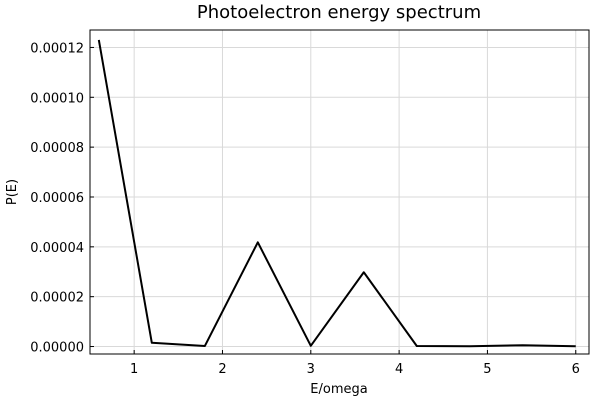 This screenshot has height=400, width=600. I want to click on y-tick-label: 0.00002, so click(57, 298).